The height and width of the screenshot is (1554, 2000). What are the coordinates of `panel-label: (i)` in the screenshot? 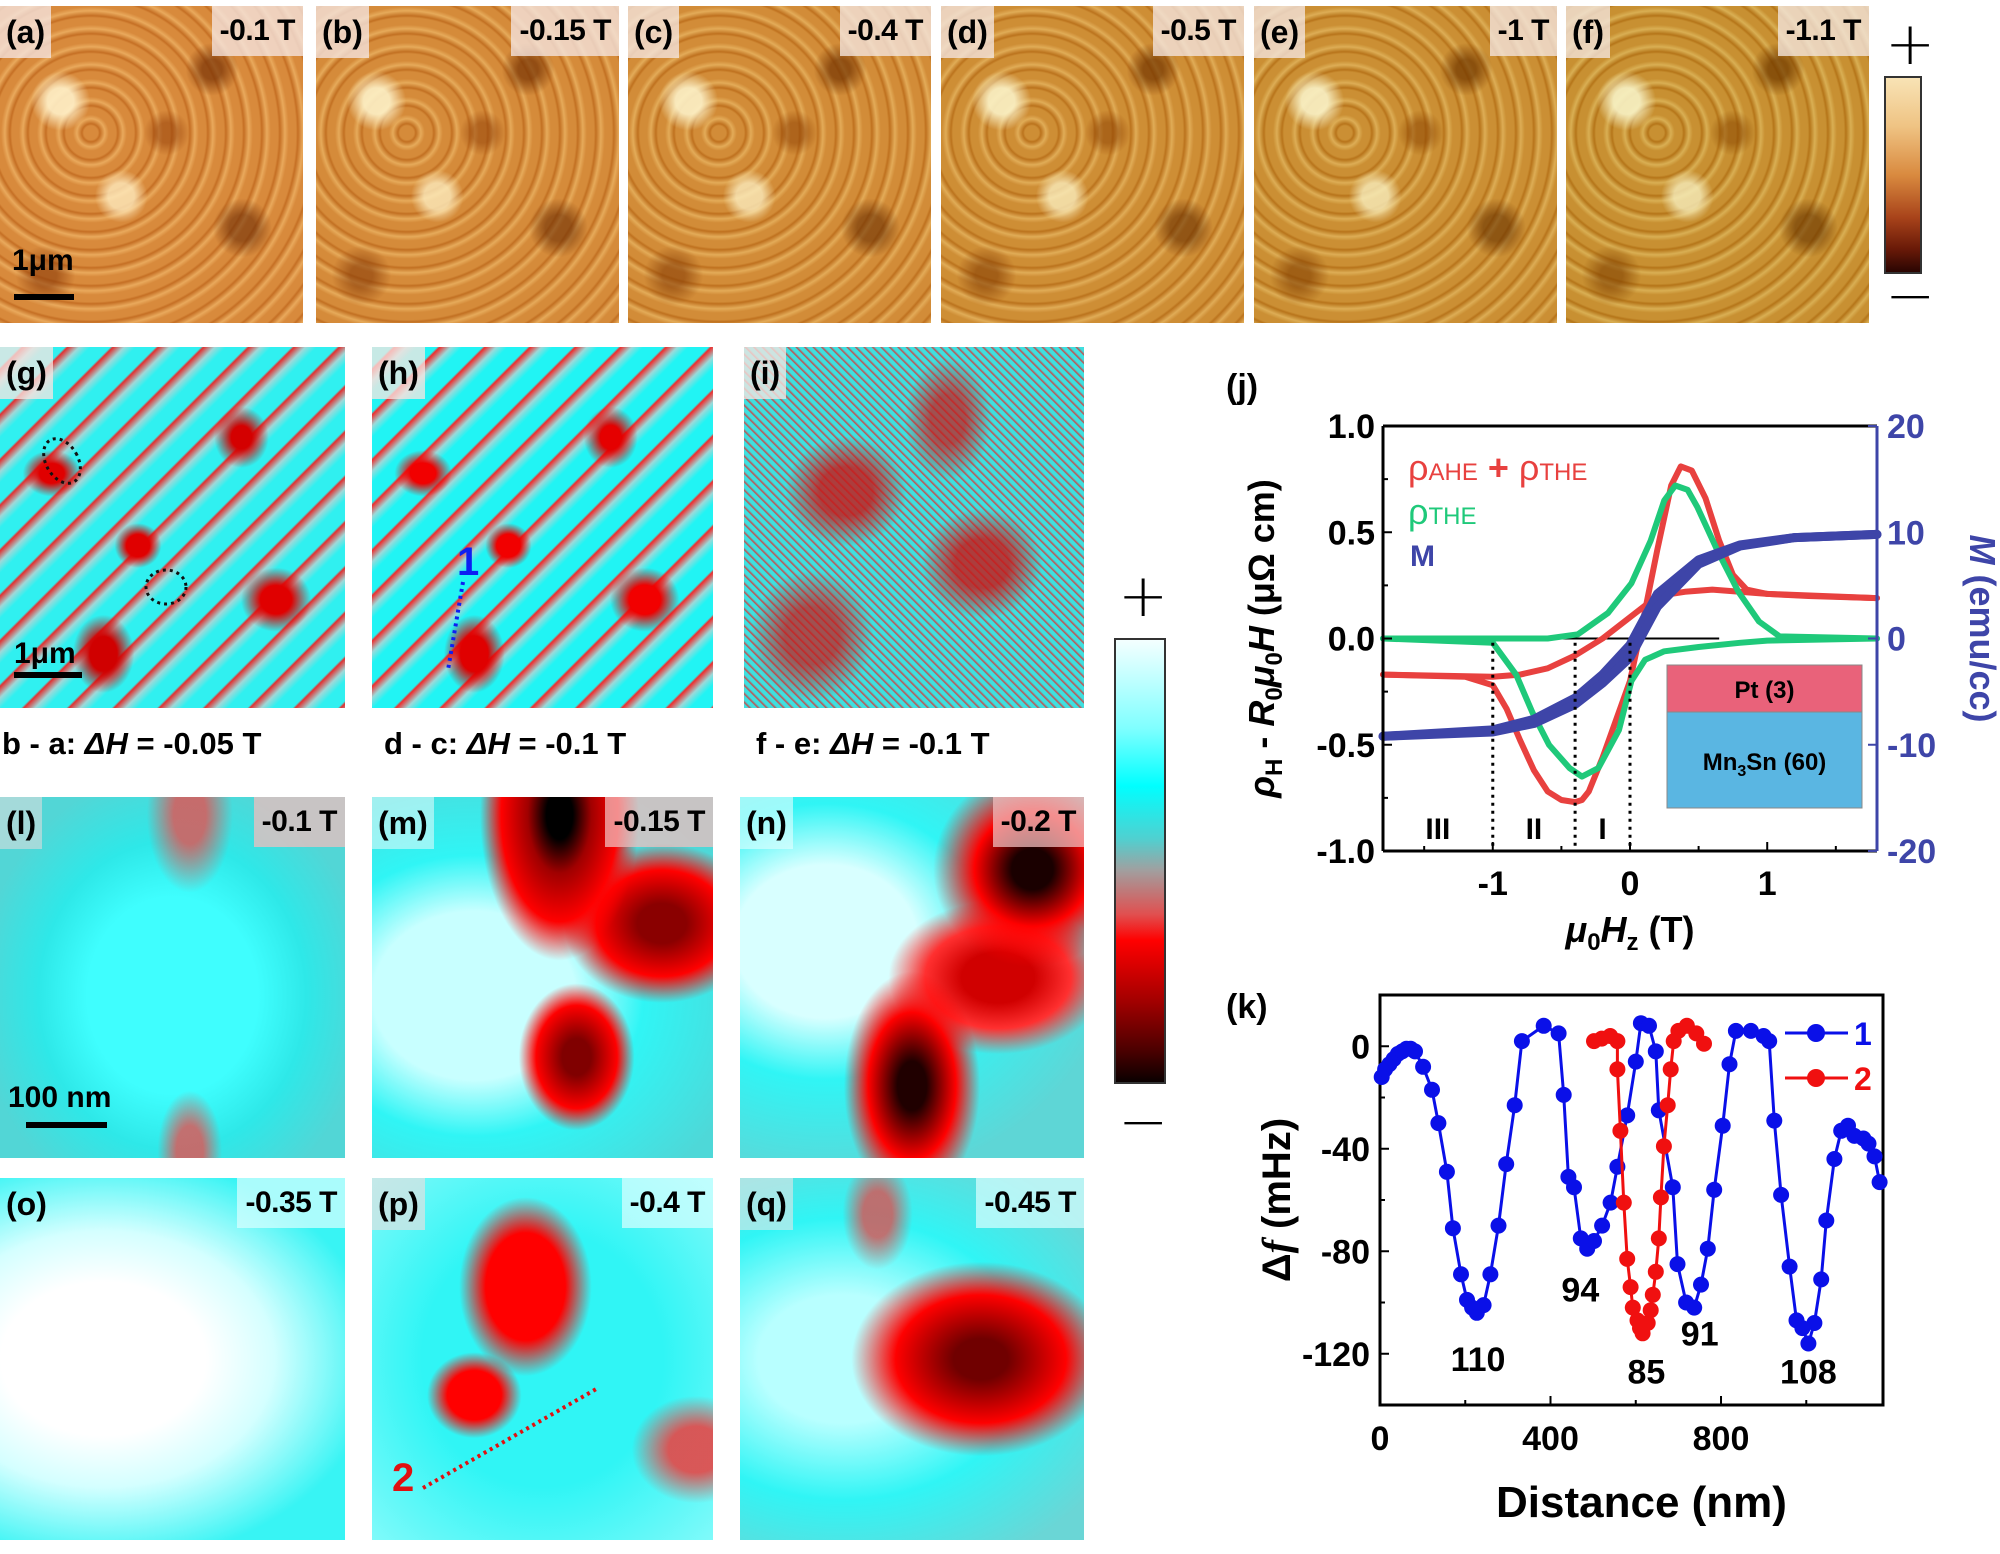 It's located at (765, 373).